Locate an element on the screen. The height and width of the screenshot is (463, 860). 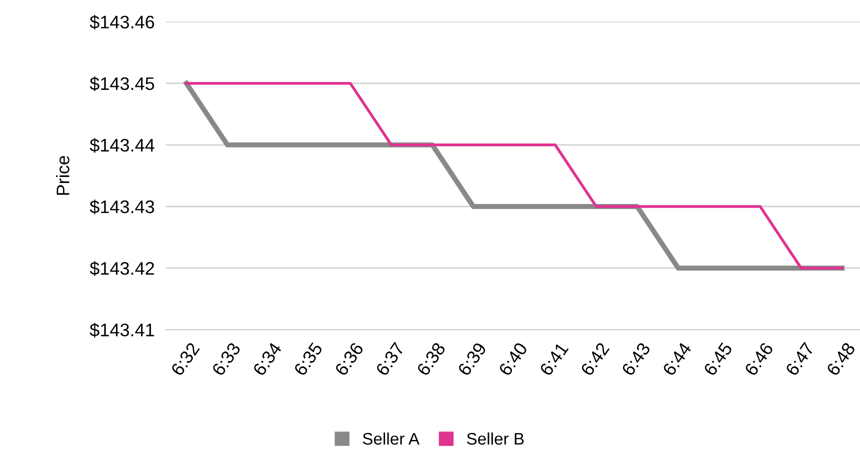
legend-label: Seller B is located at coordinates (495, 438).